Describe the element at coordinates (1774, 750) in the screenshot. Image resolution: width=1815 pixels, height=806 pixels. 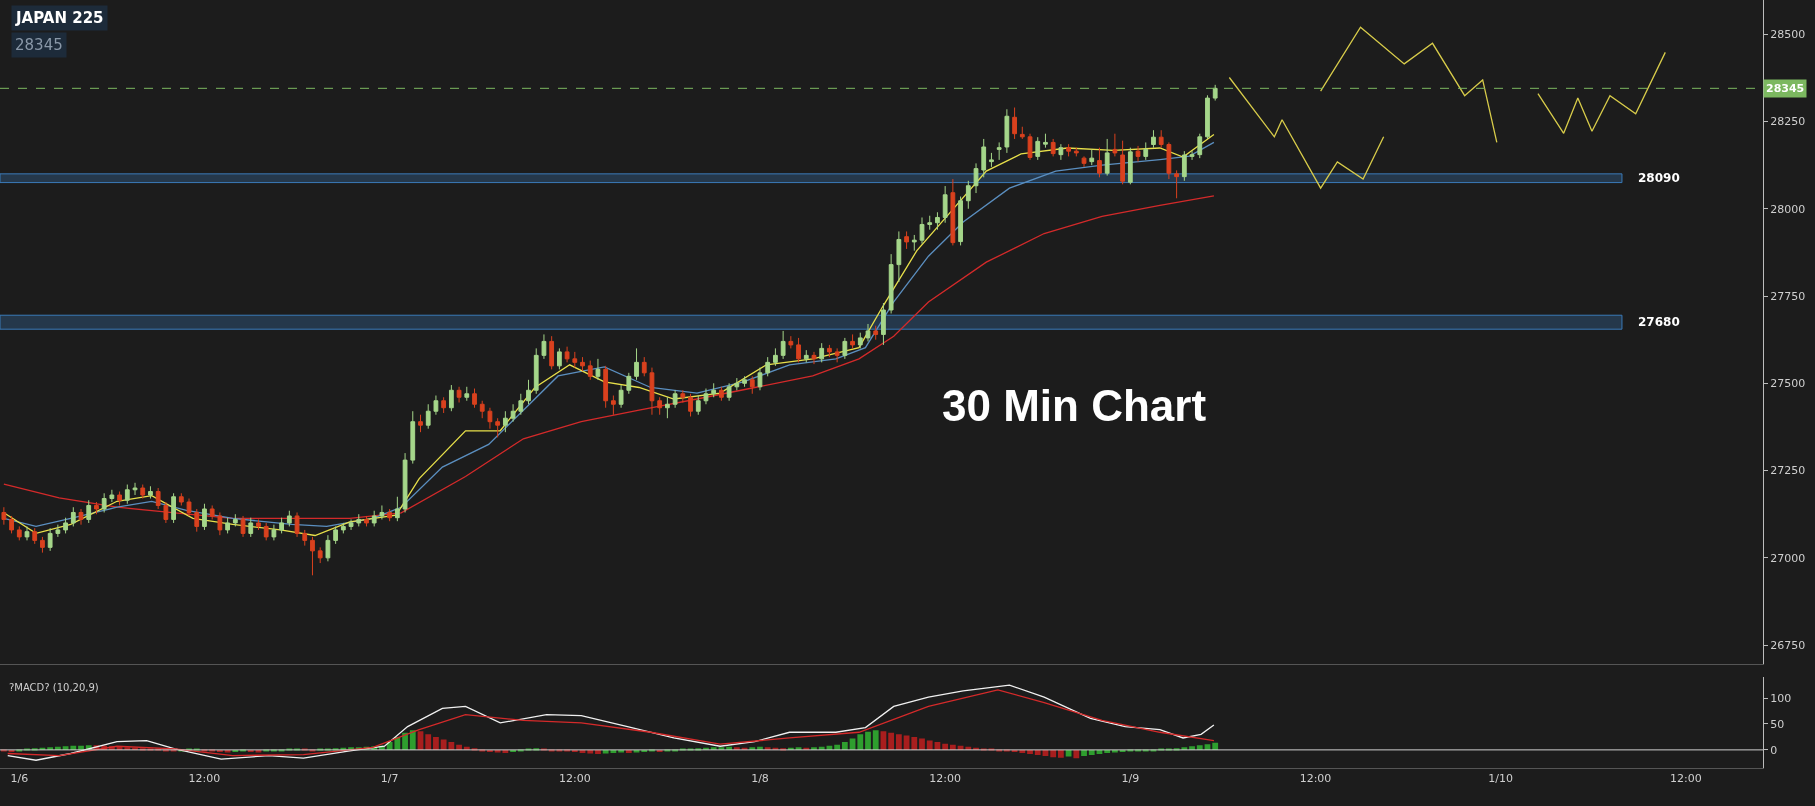
I see `y-tick-label: 0` at that location.